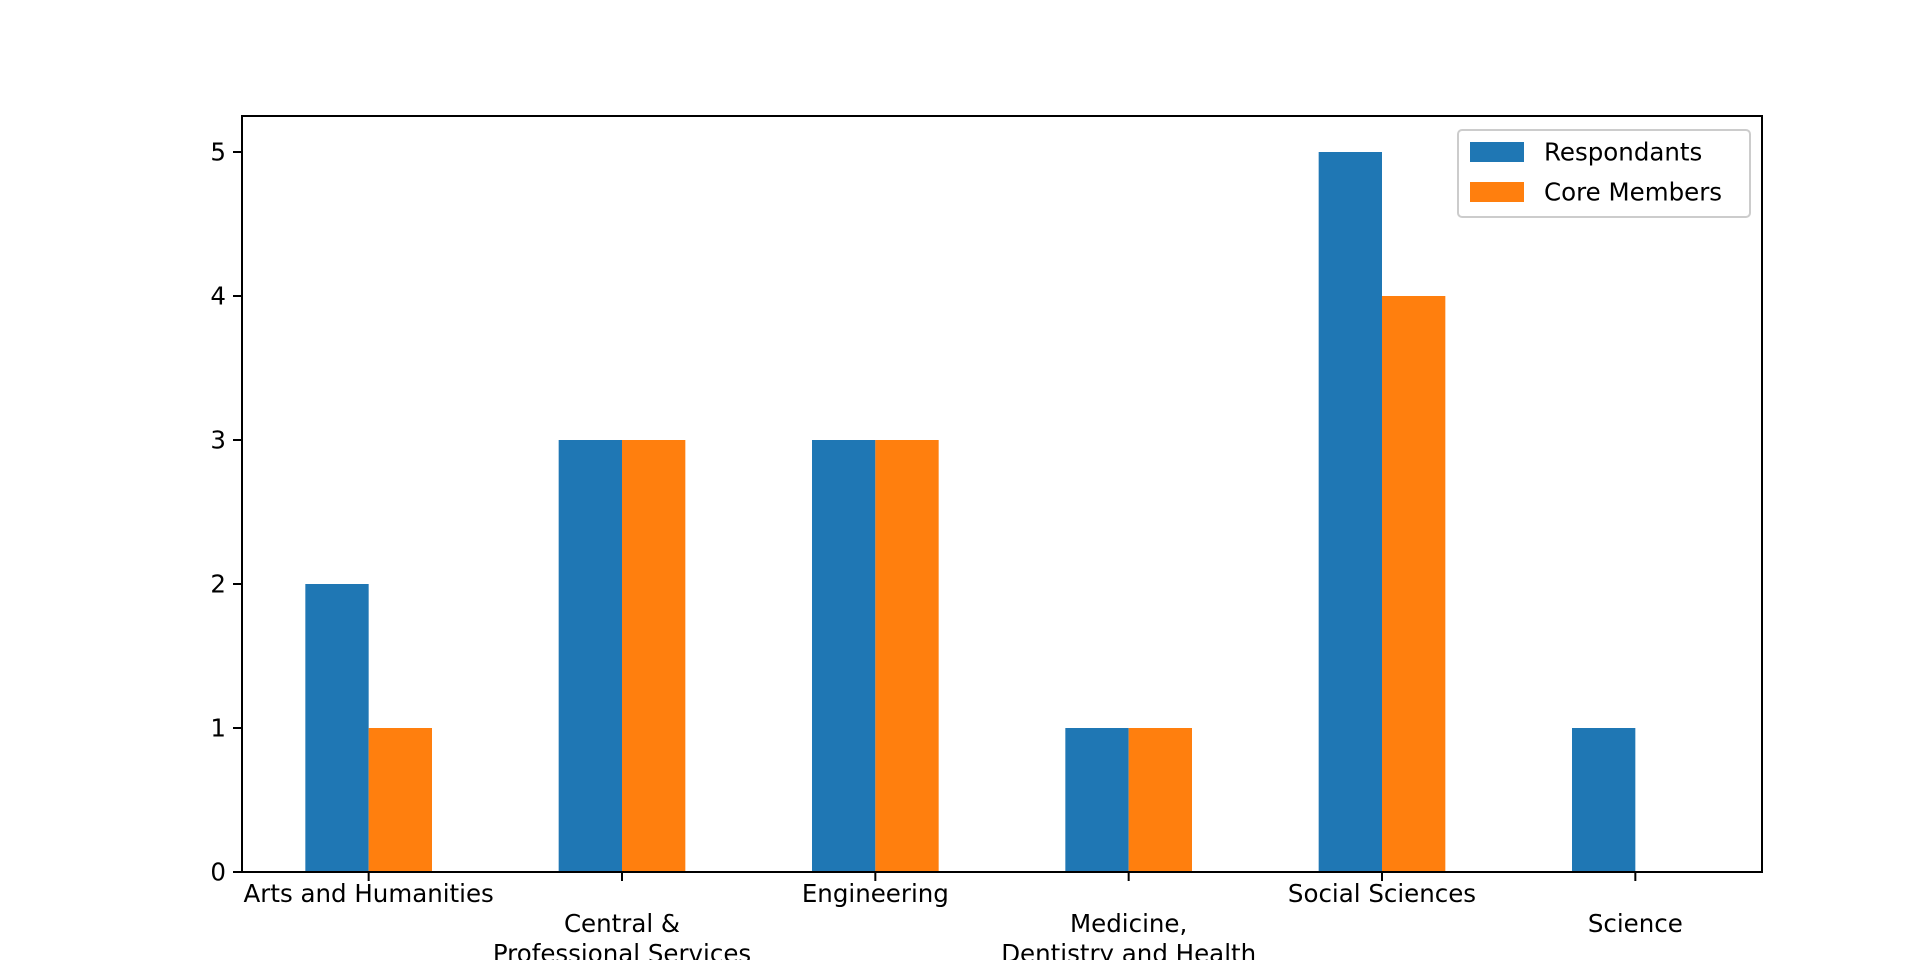 The width and height of the screenshot is (1920, 960). I want to click on x-tick-label: Engineering, so click(875, 893).